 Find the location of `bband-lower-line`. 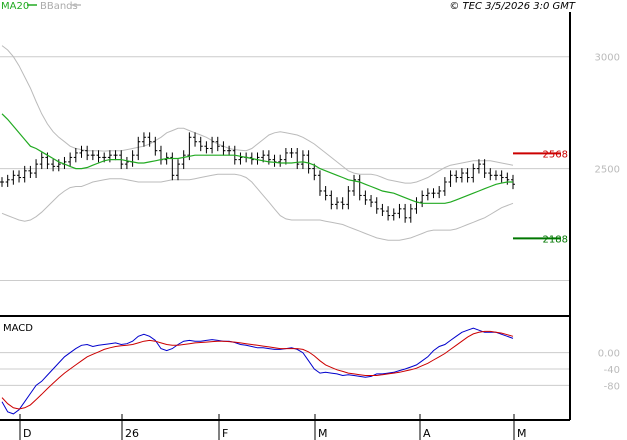

bband-lower-line is located at coordinates (257, 207).